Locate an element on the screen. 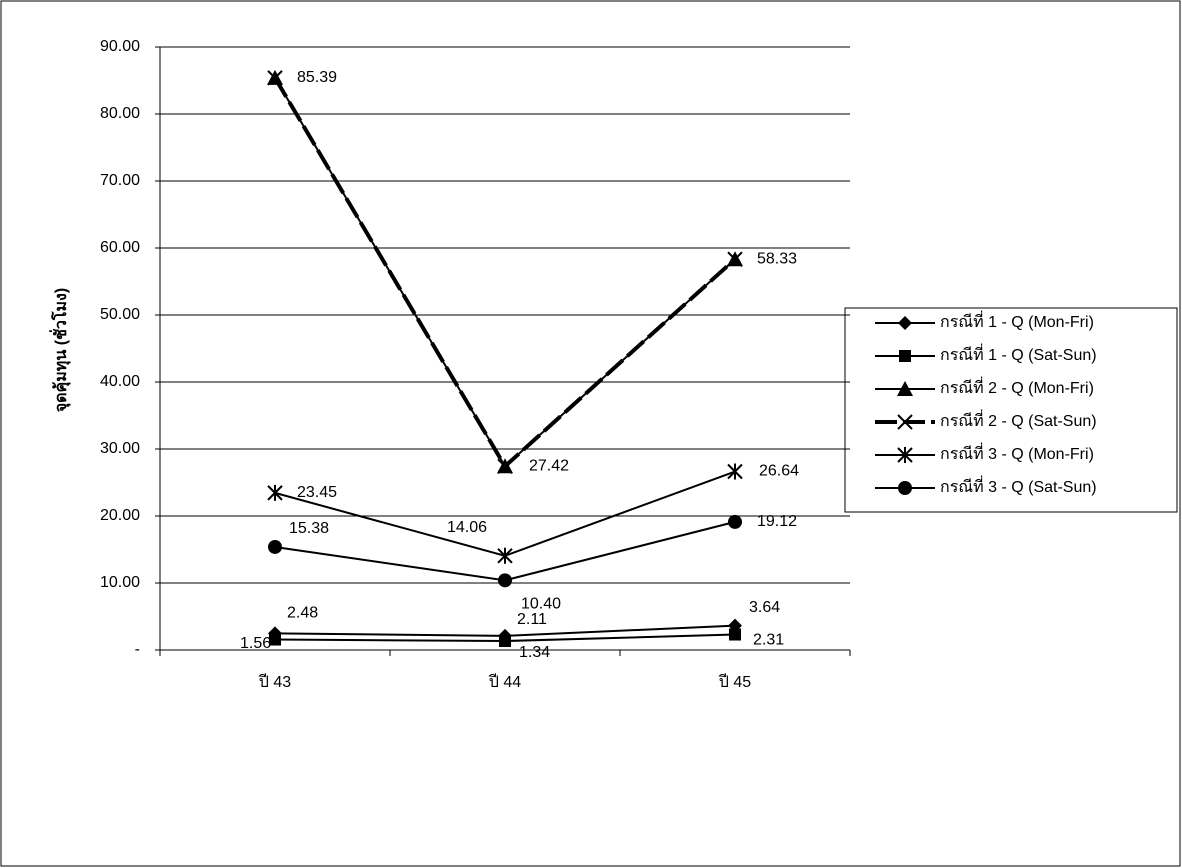  y-tick-label: 40.00 is located at coordinates (120, 381).